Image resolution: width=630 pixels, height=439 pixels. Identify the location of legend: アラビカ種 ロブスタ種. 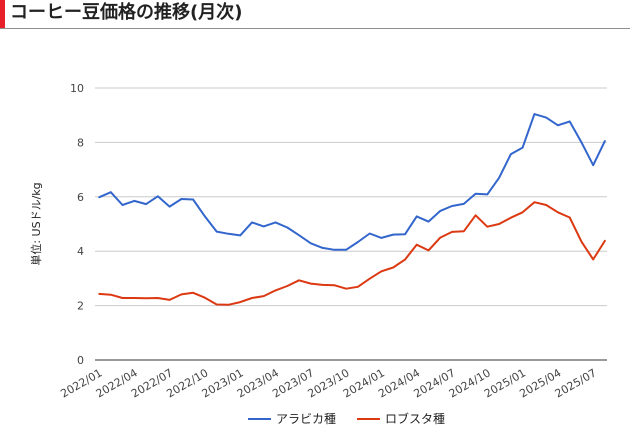
(346, 418).